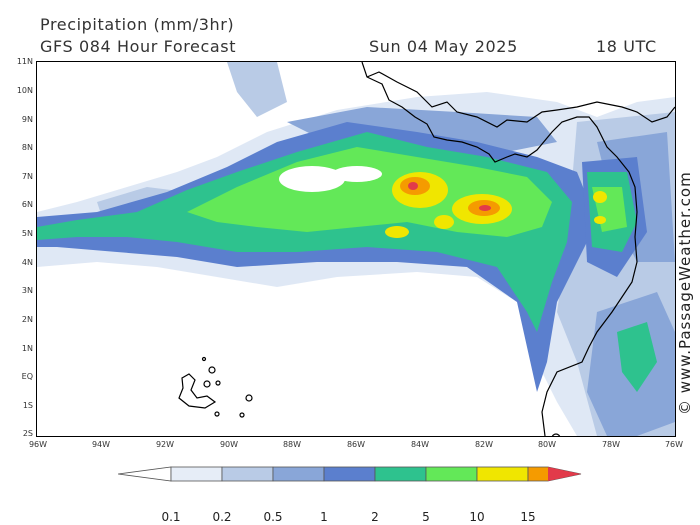 Image resolution: width=700 pixels, height=525 pixels. Describe the element at coordinates (27, 405) in the screenshot. I see `lat-label: 1S` at that location.